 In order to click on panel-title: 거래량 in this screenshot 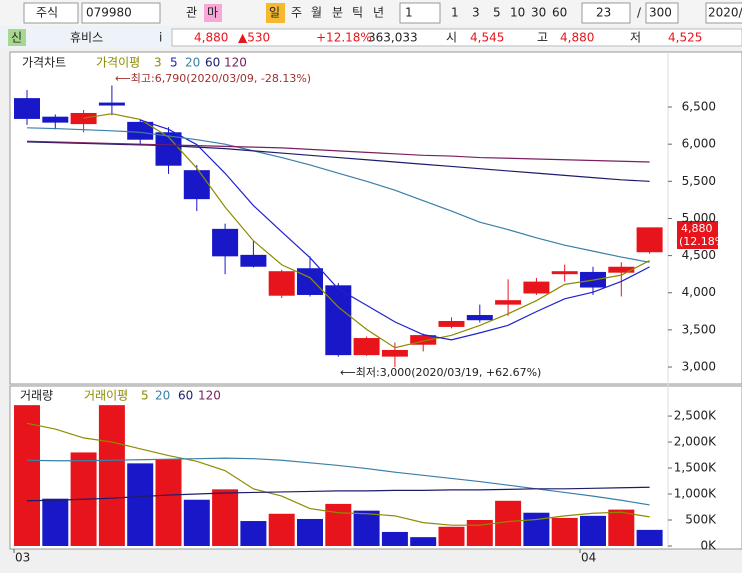, I will do `click(36, 396)`.